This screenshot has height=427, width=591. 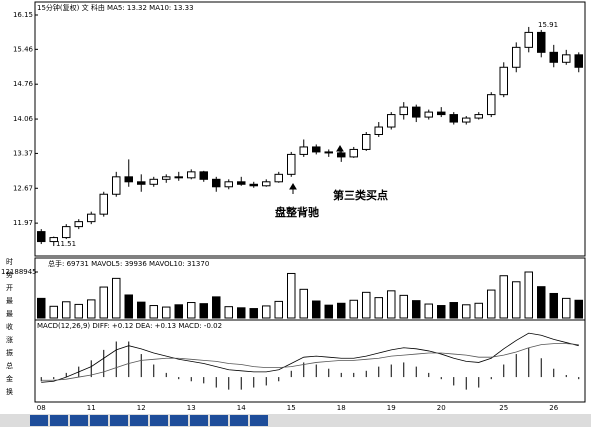 I want to click on annotation: 盘整背驰, so click(x=297, y=212).